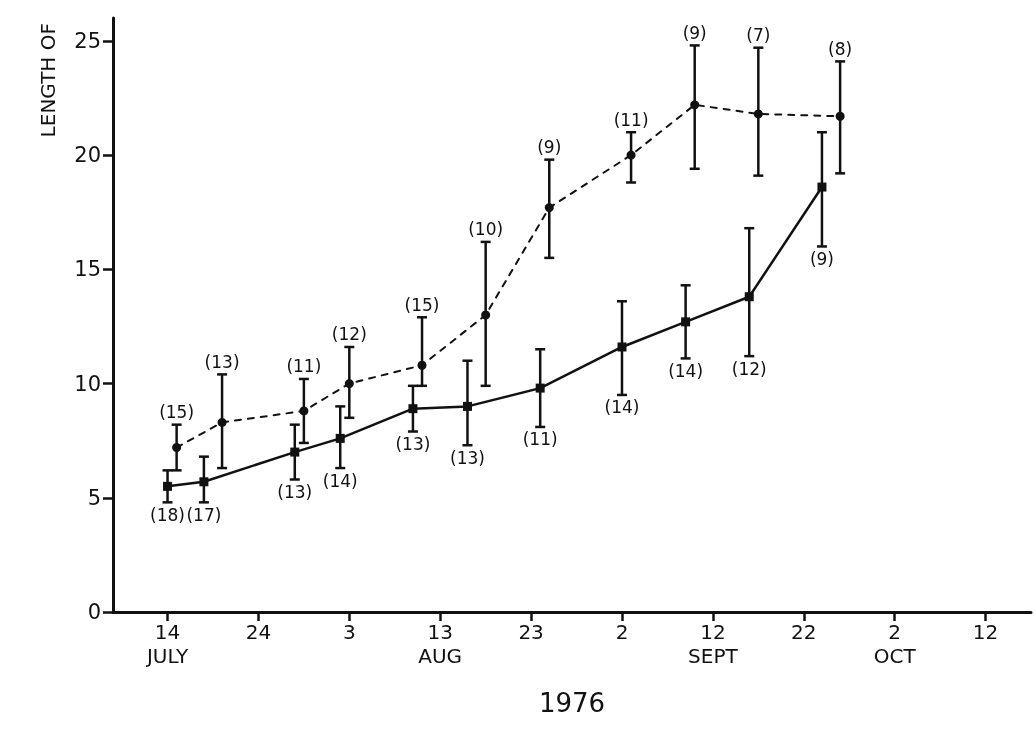  Describe the element at coordinates (87, 155) in the screenshot. I see `y-tick-label: 20` at that location.